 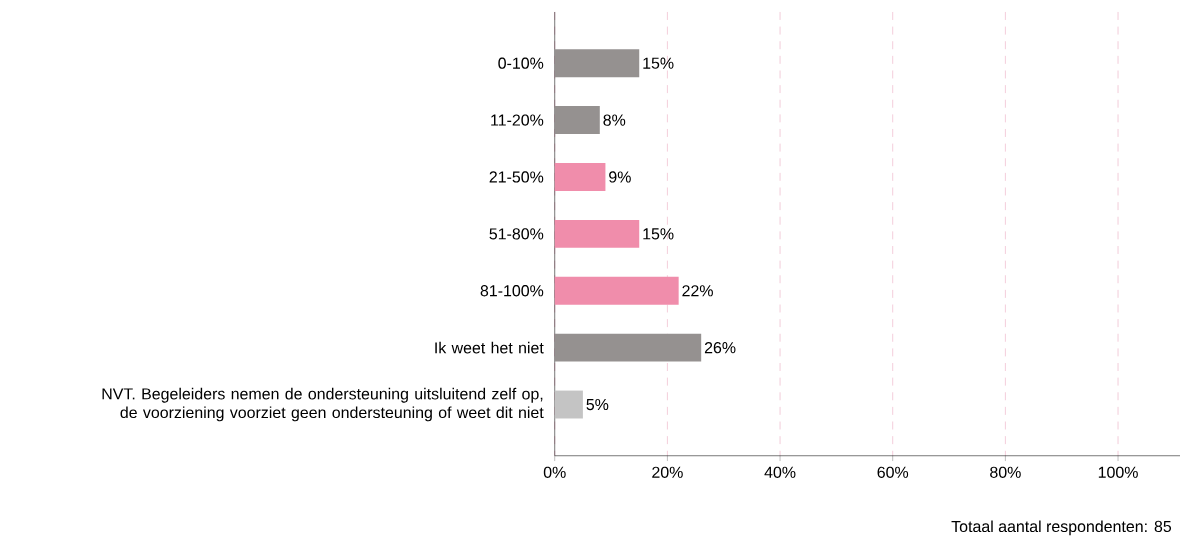 I want to click on x-tick-label: 40%, so click(x=780, y=472).